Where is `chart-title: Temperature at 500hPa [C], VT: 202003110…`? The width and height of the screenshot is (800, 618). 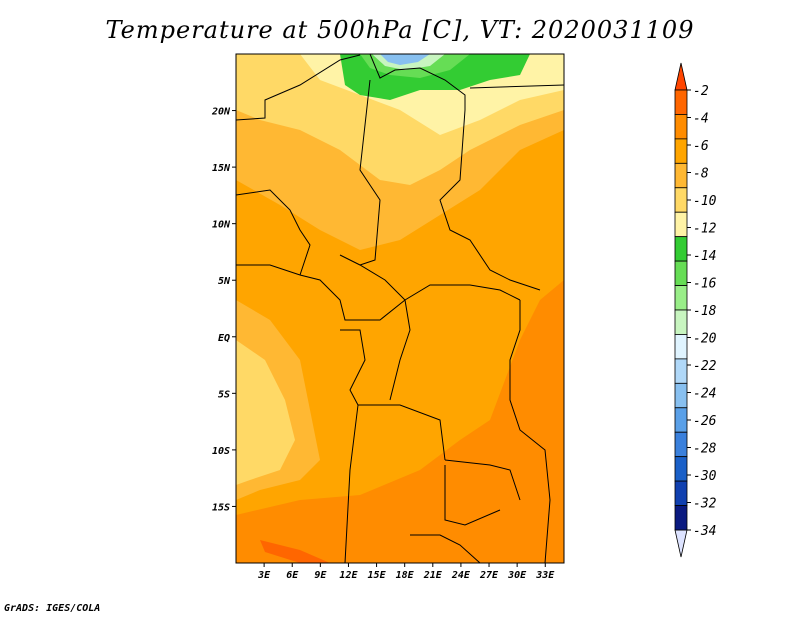 chart-title: Temperature at 500hPa [C], VT: 202003110… is located at coordinates (400, 30).